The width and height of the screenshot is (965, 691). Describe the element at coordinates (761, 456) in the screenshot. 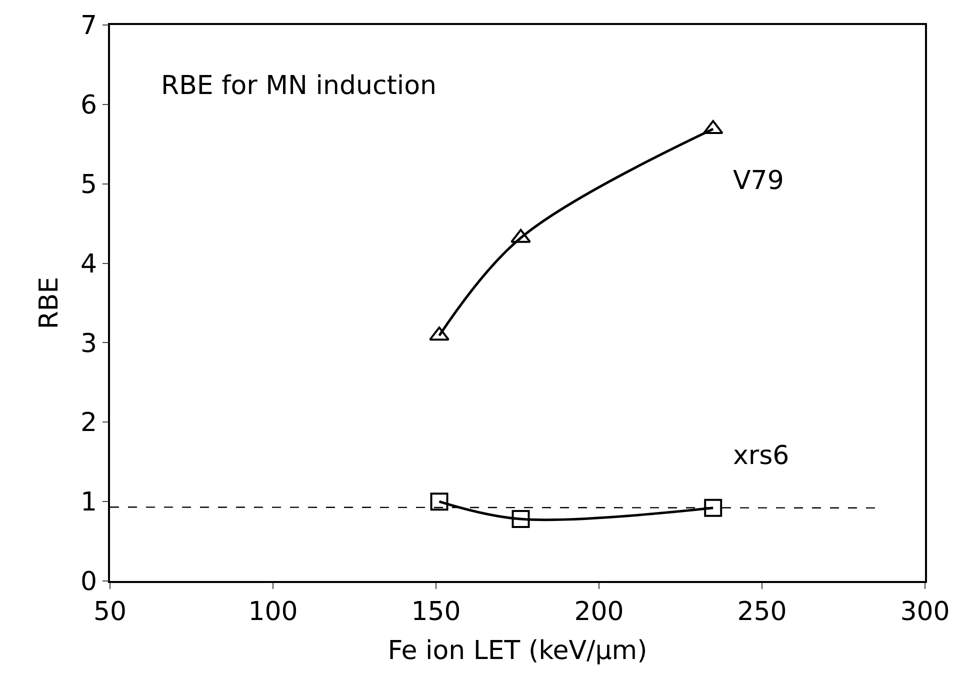

I see `series-label: xrs6` at that location.